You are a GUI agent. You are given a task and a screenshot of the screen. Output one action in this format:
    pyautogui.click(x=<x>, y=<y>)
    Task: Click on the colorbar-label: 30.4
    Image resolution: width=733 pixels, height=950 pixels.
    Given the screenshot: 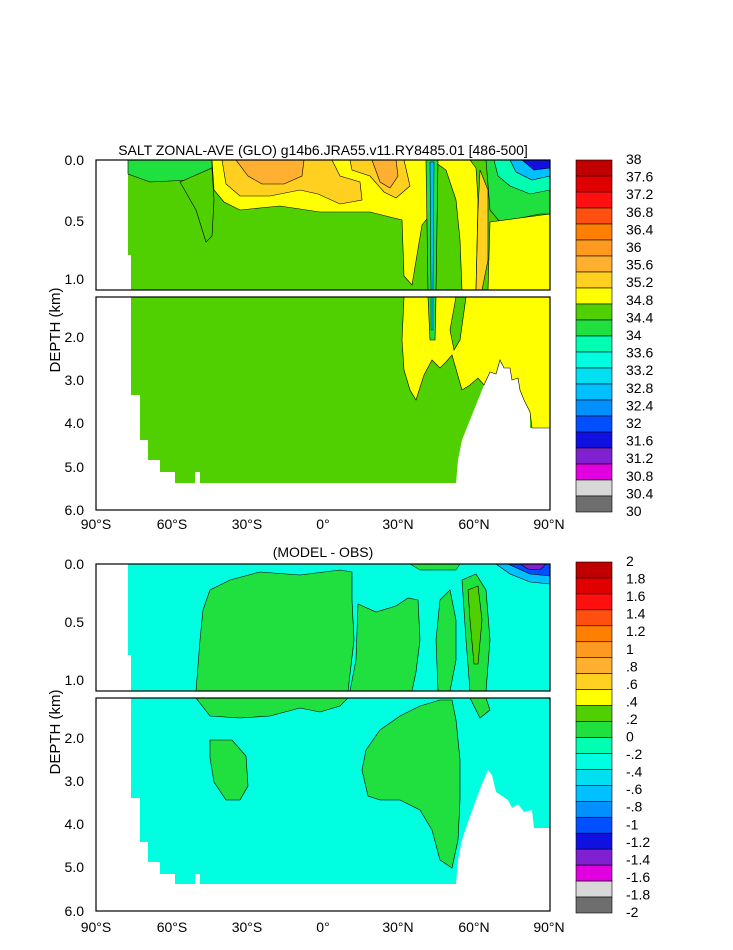 What is the action you would take?
    pyautogui.click(x=639, y=493)
    